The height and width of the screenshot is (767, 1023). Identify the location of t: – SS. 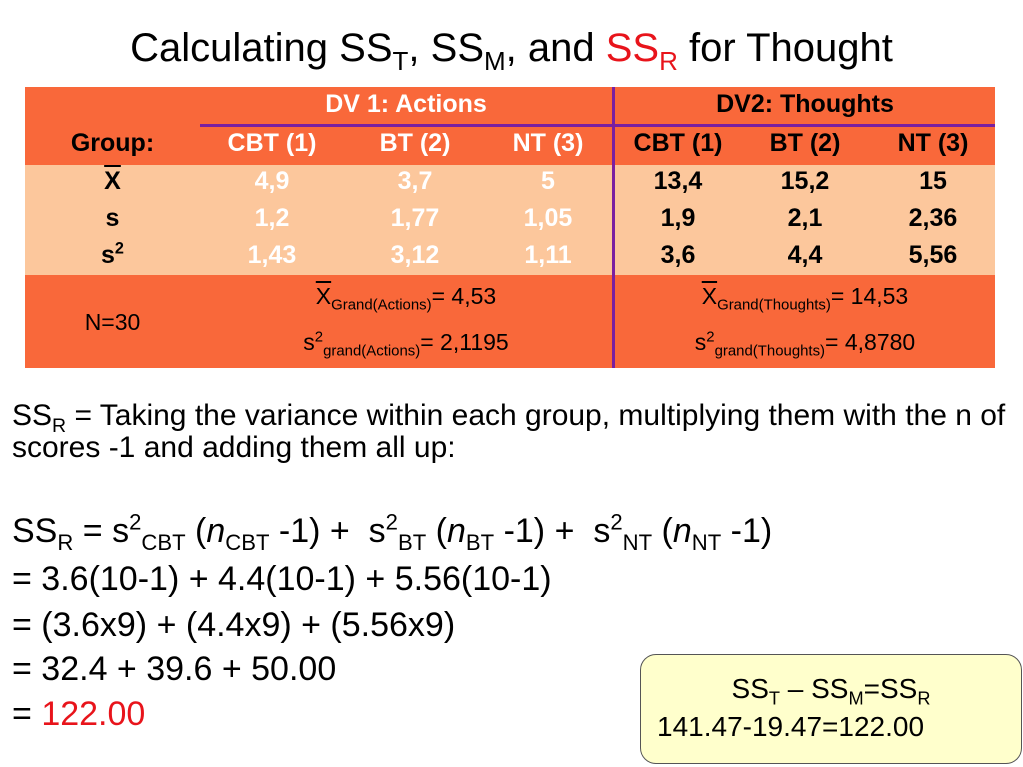
(814, 688).